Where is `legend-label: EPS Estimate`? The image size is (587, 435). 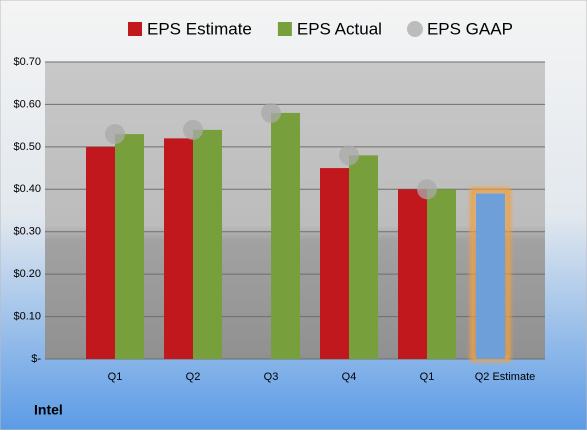 legend-label: EPS Estimate is located at coordinates (199, 28).